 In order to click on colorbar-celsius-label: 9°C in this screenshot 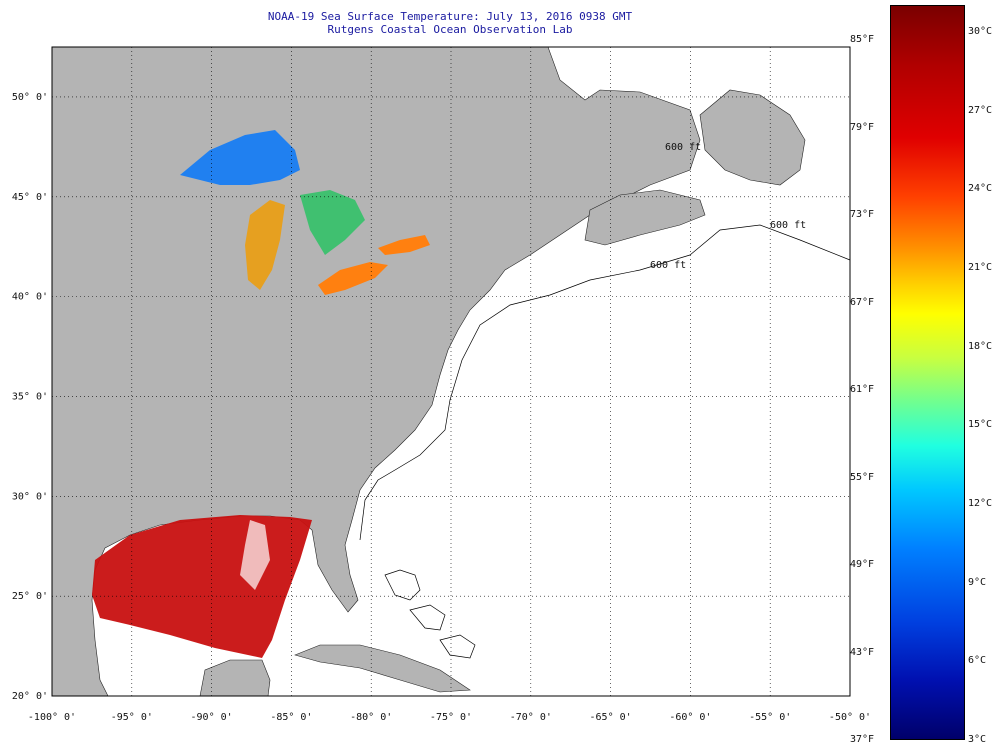, I will do `click(977, 582)`.